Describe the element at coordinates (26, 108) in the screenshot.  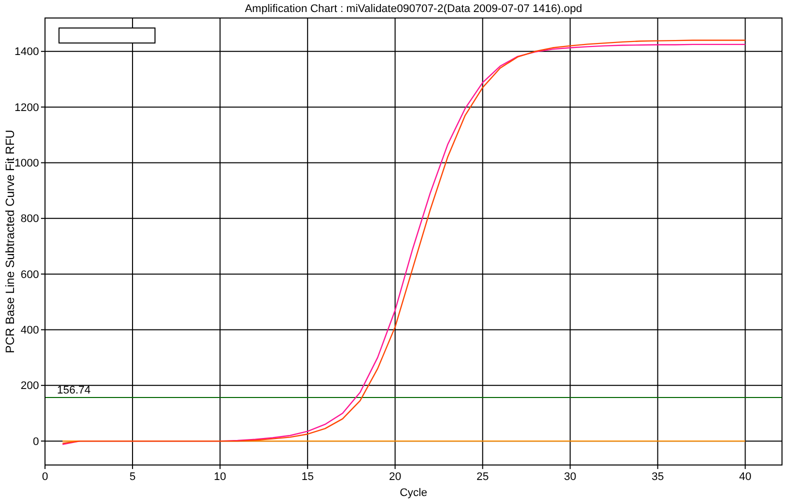
I see `y-tick-label: 1200` at that location.